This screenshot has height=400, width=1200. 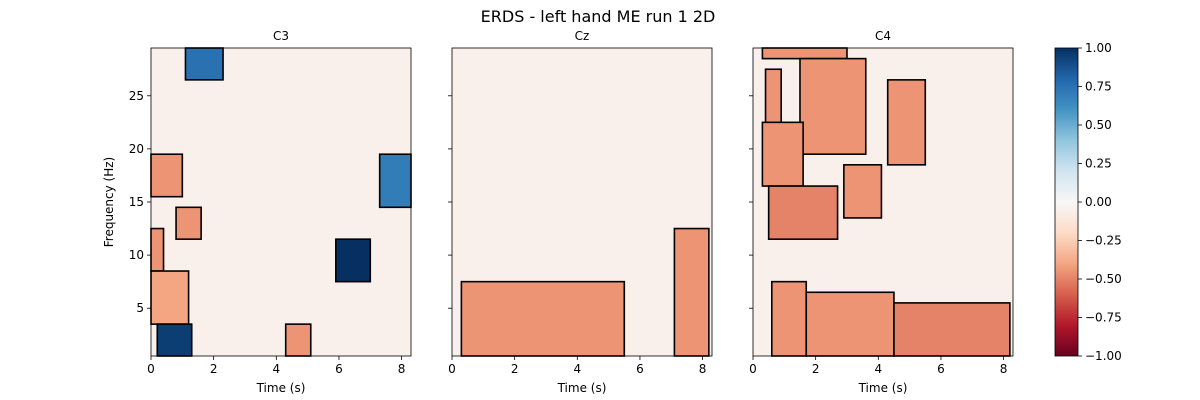 What do you see at coordinates (883, 36) in the screenshot?
I see `panel-title: C4` at bounding box center [883, 36].